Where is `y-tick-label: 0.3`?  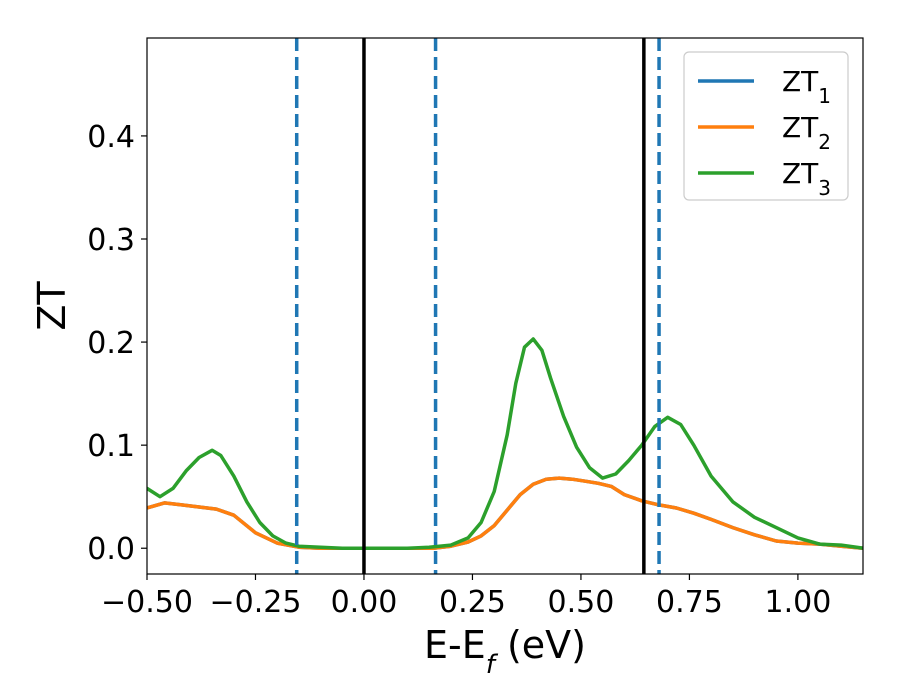
y-tick-label: 0.3 is located at coordinates (111, 240).